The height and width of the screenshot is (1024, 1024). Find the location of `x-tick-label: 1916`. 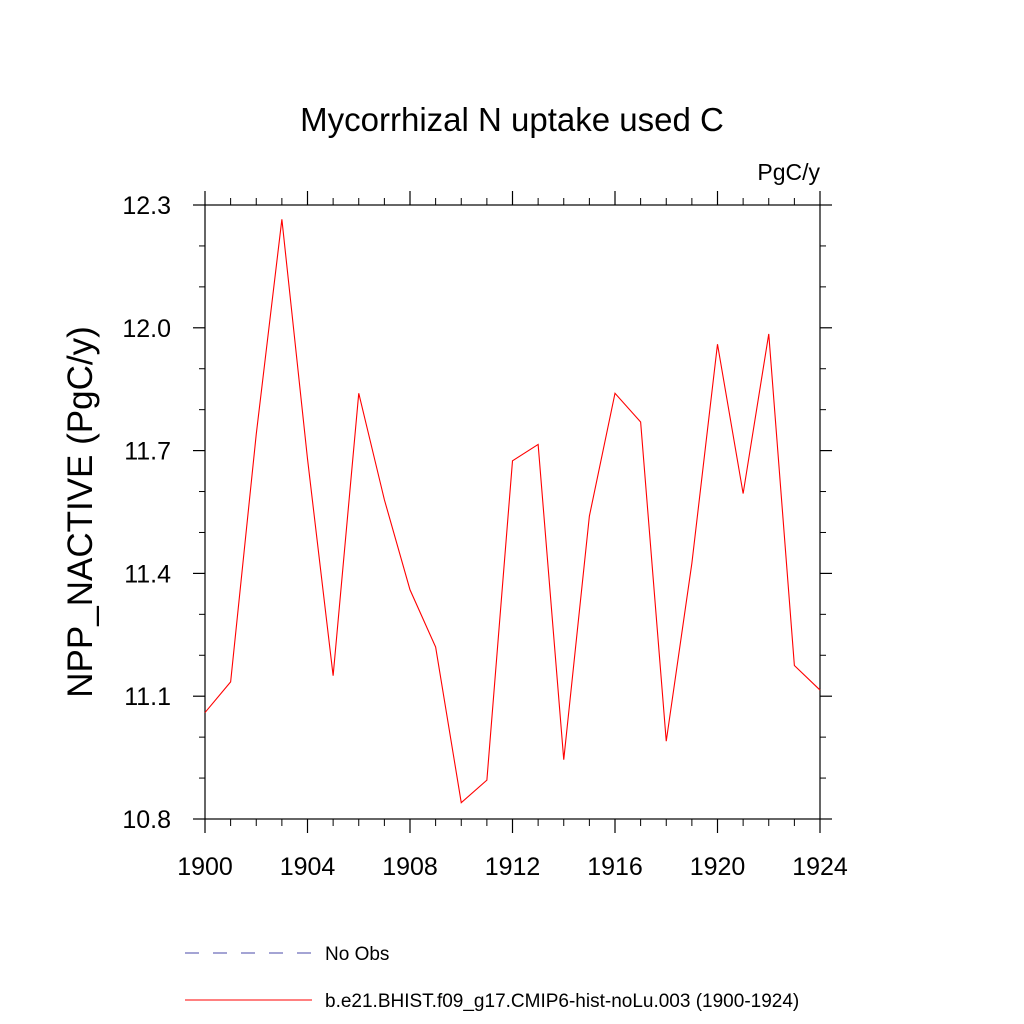

x-tick-label: 1916 is located at coordinates (615, 867).